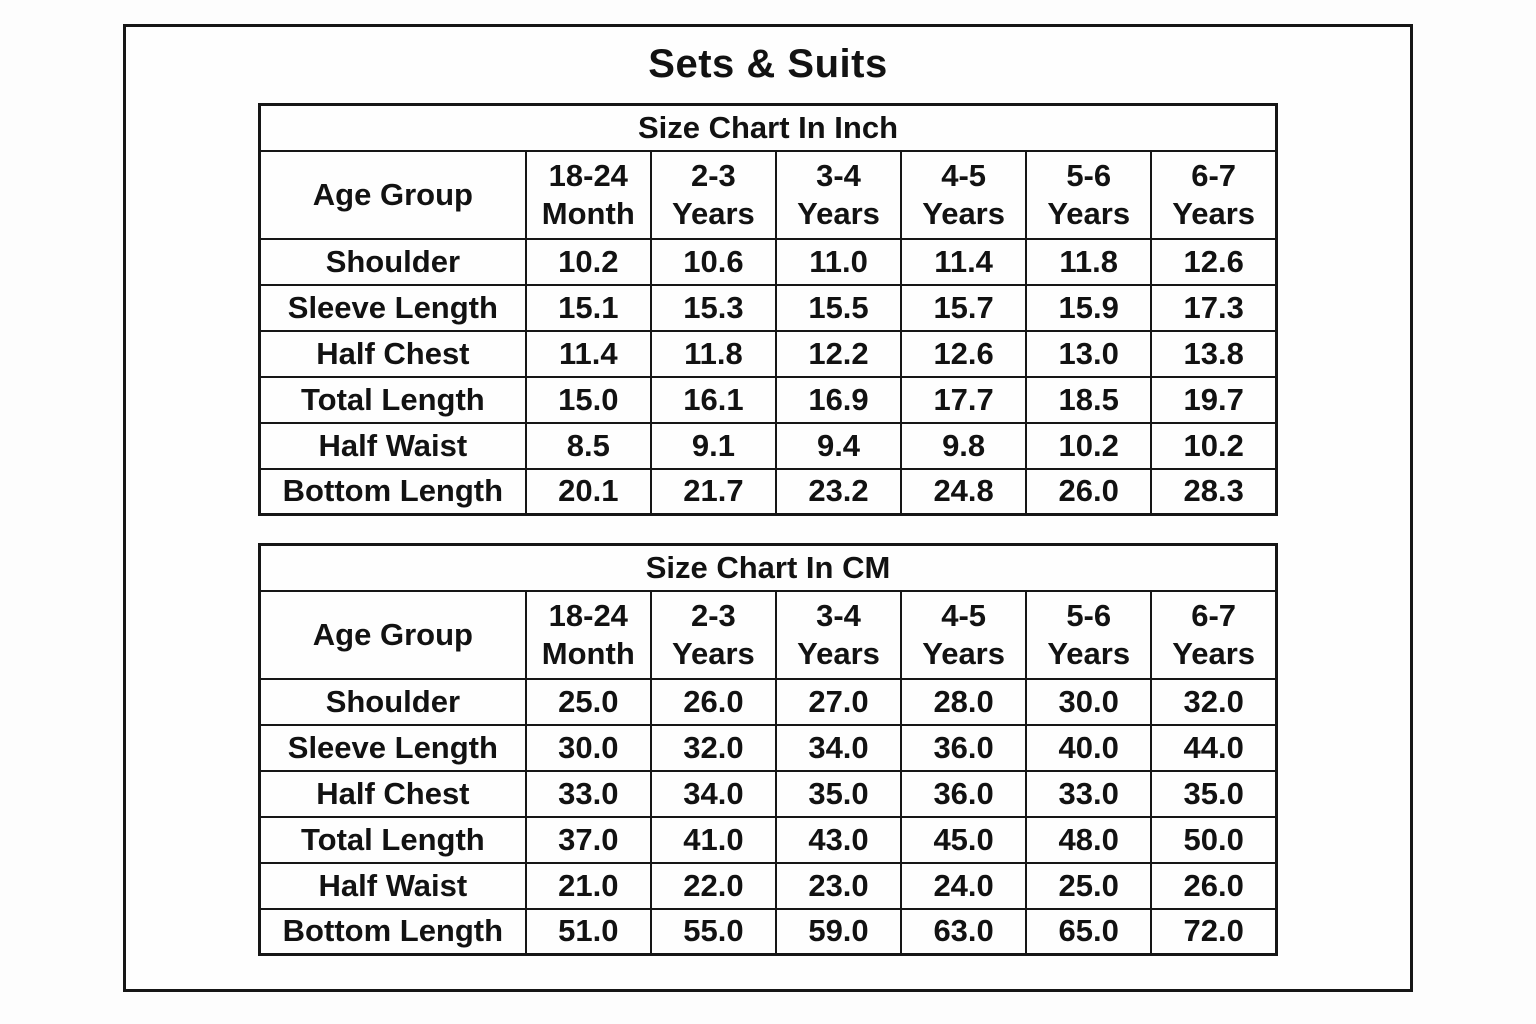 The image size is (1536, 1024). Describe the element at coordinates (964, 261) in the screenshot. I see `measurement-value: 11.4` at that location.